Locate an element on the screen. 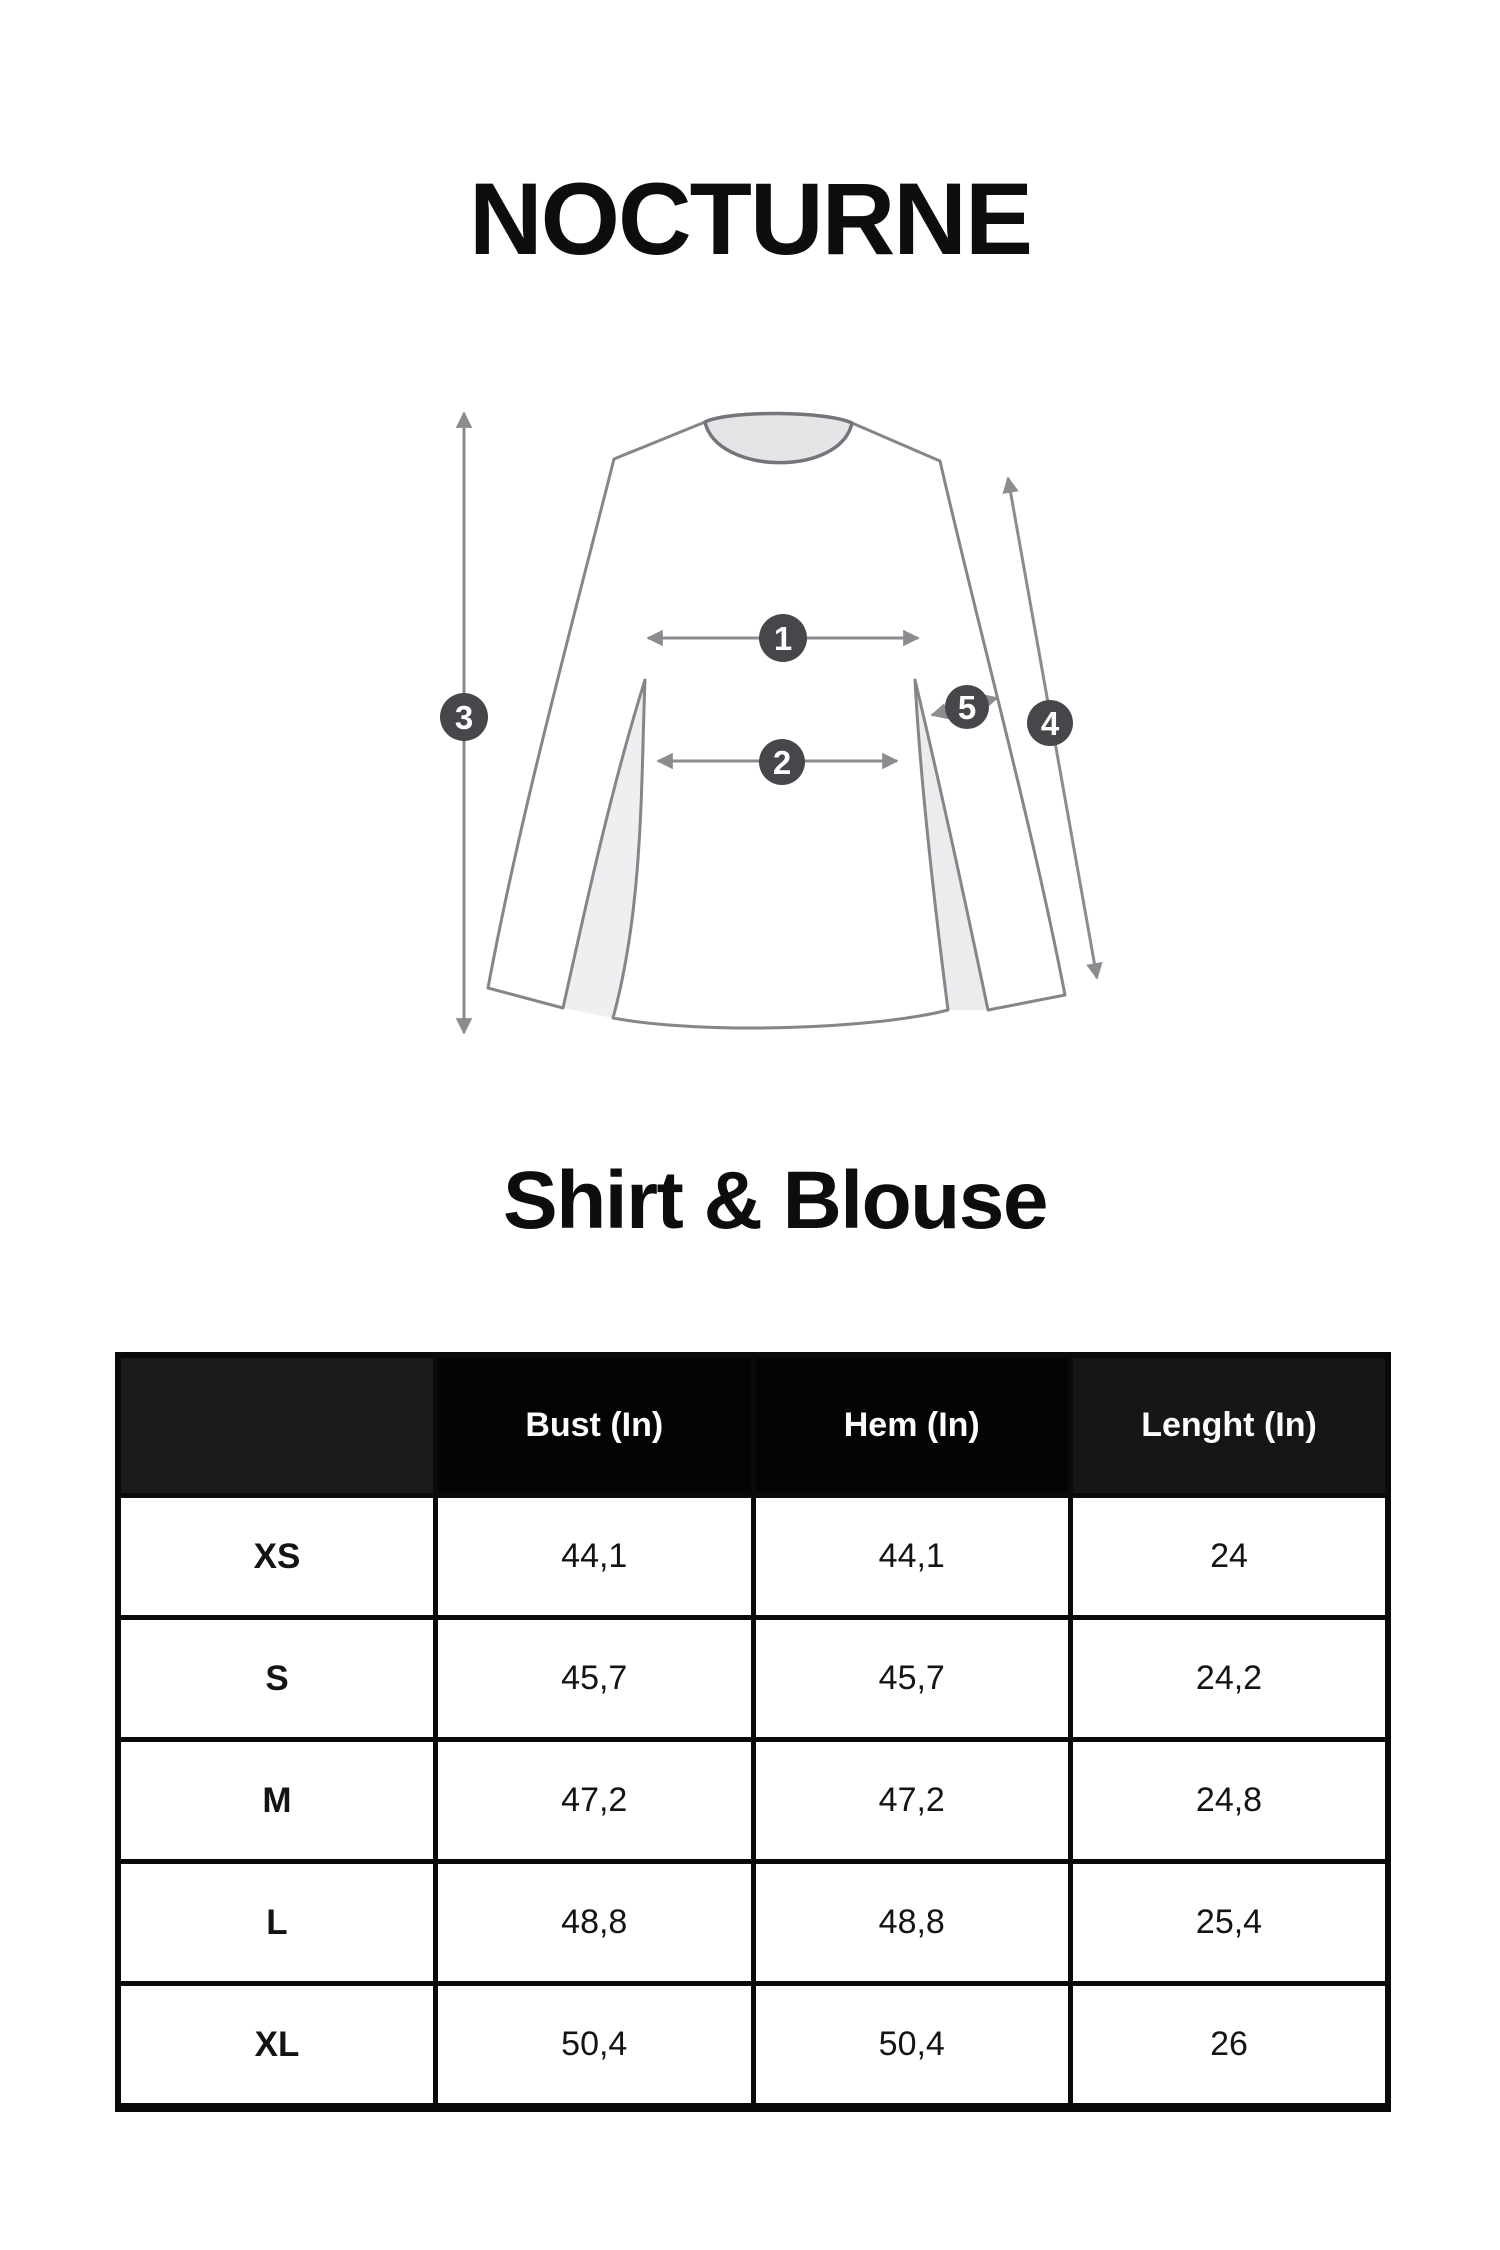 This screenshot has width=1500, height=2250. hem-cell: 47,2 is located at coordinates (911, 1800).